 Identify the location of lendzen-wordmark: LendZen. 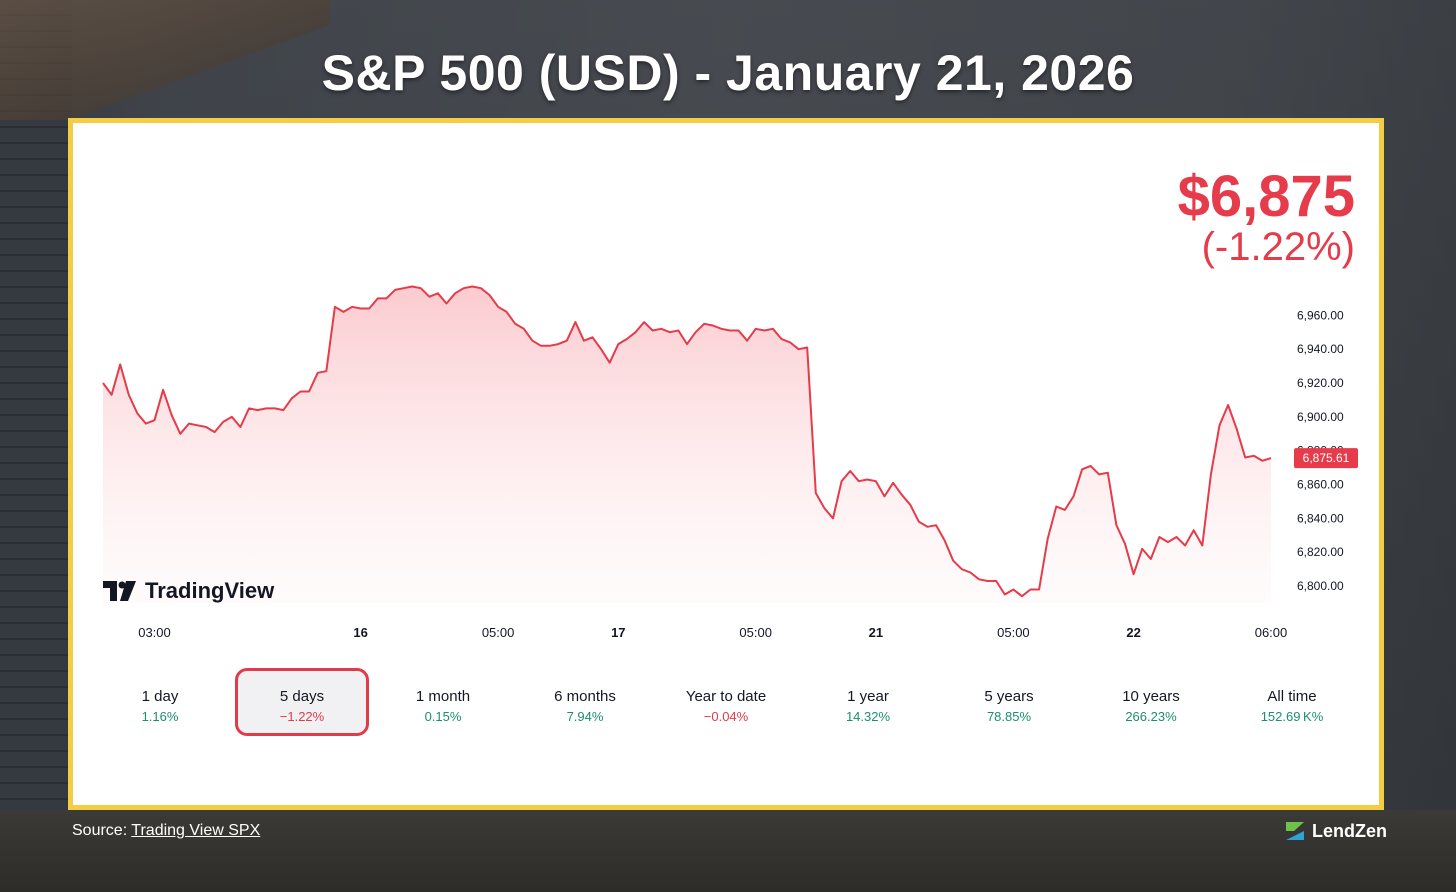
(1349, 830).